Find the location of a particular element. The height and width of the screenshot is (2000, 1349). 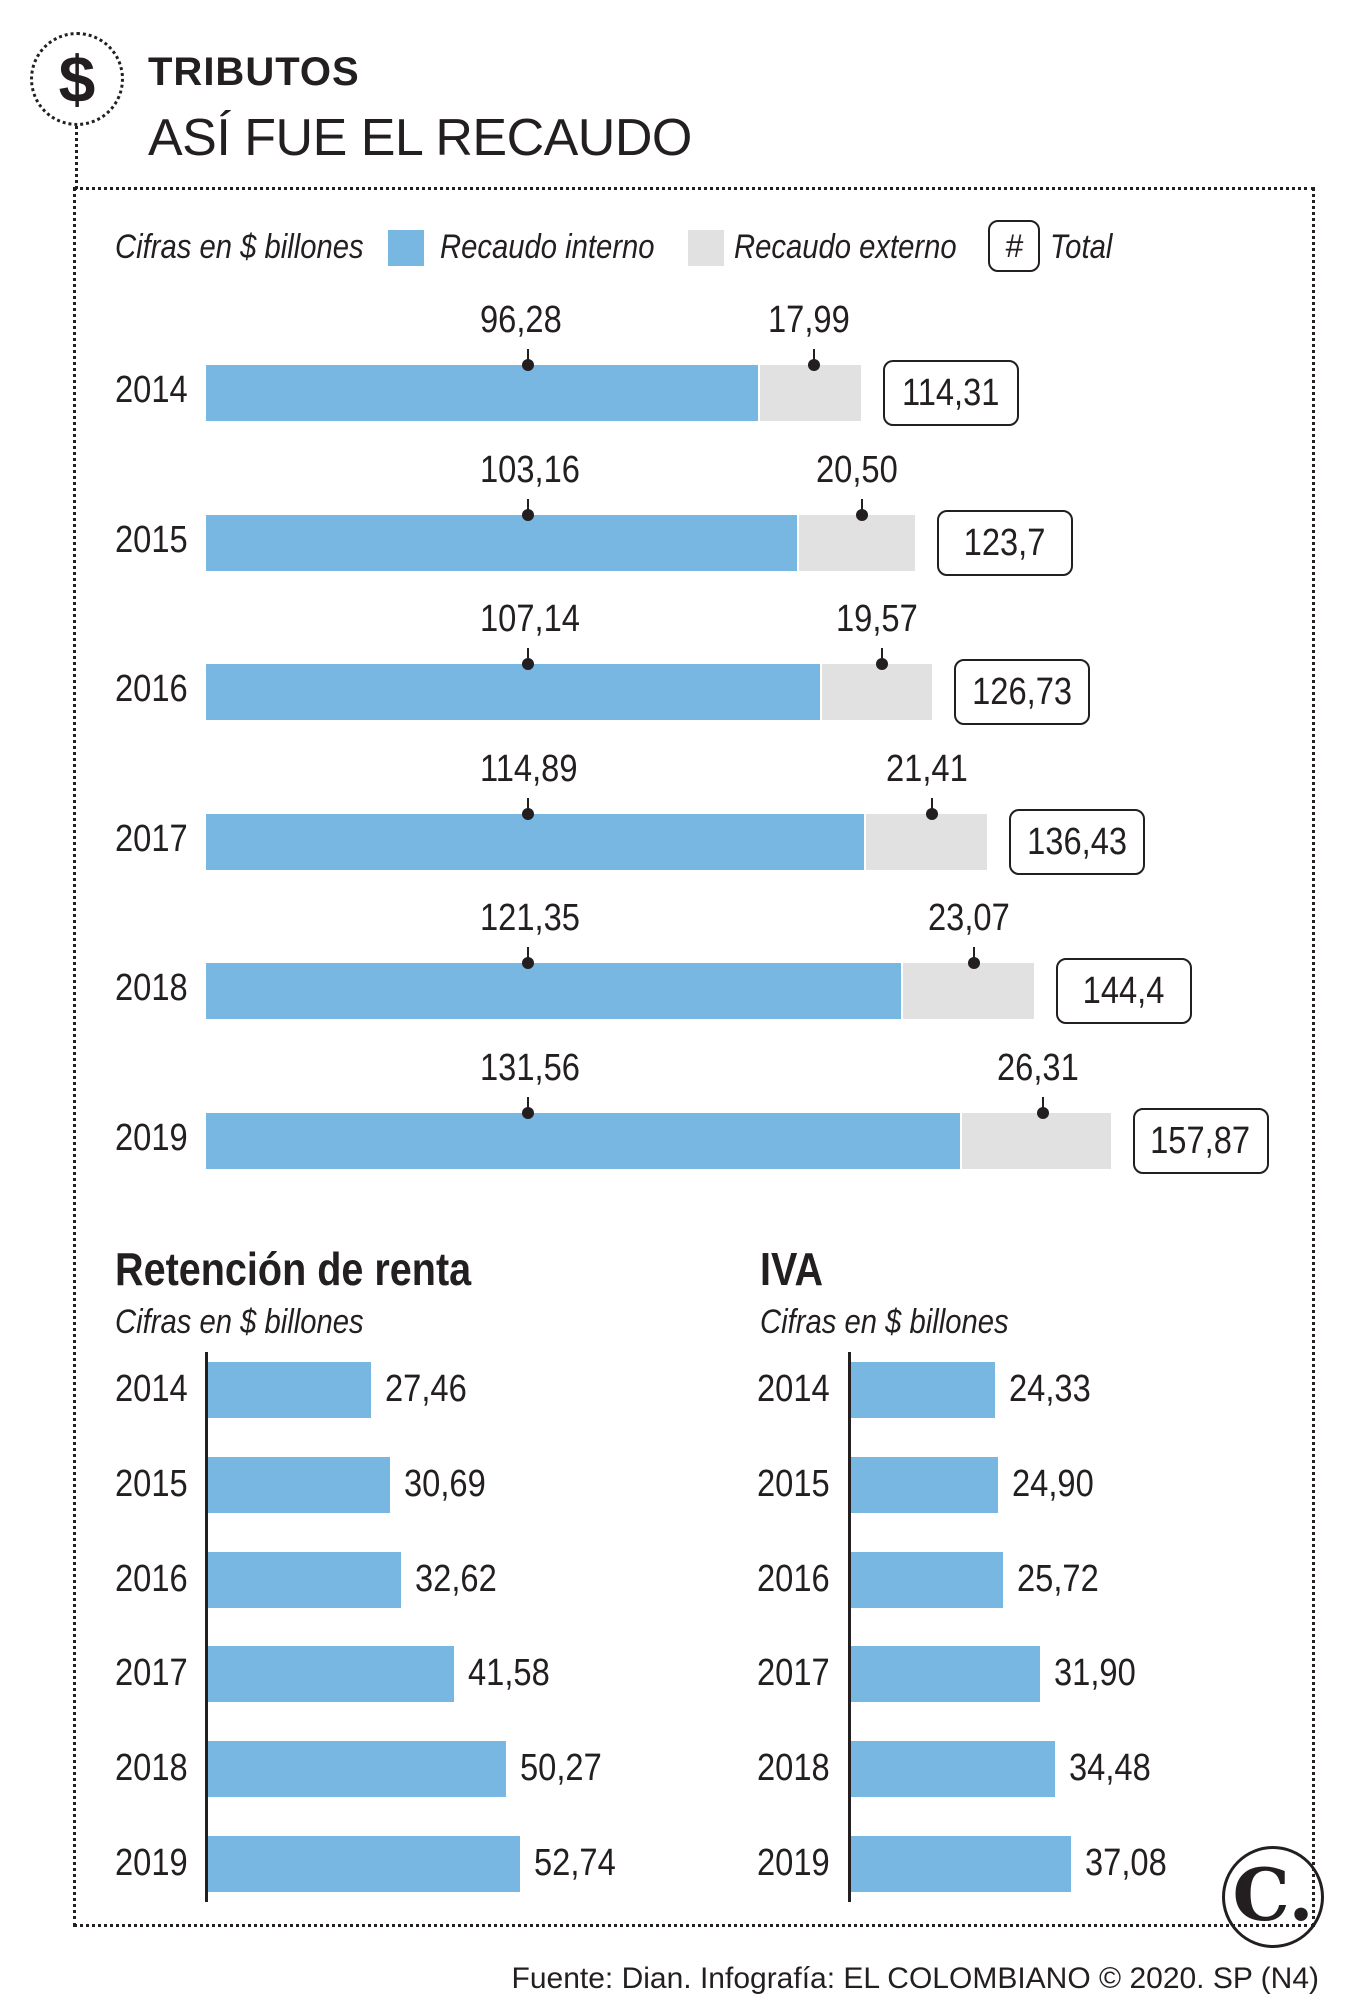

internal-value-label: 131,56 is located at coordinates (530, 1067).